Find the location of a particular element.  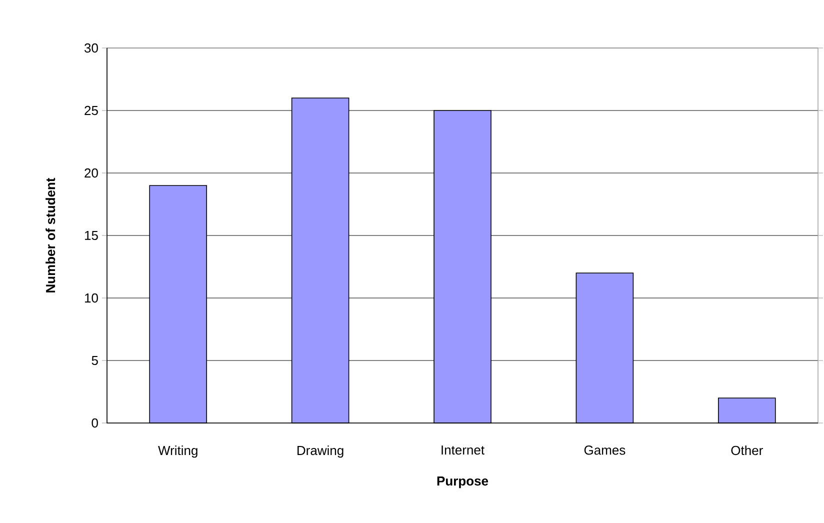

y-tick-label: 15 is located at coordinates (91, 235).